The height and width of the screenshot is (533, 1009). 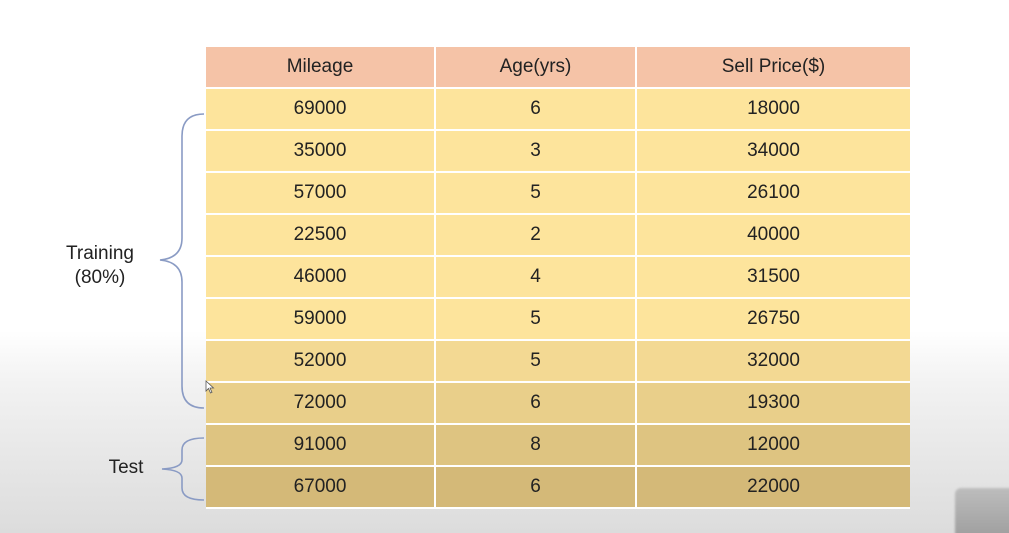 What do you see at coordinates (321, 193) in the screenshot?
I see `cell-mileage: 57000` at bounding box center [321, 193].